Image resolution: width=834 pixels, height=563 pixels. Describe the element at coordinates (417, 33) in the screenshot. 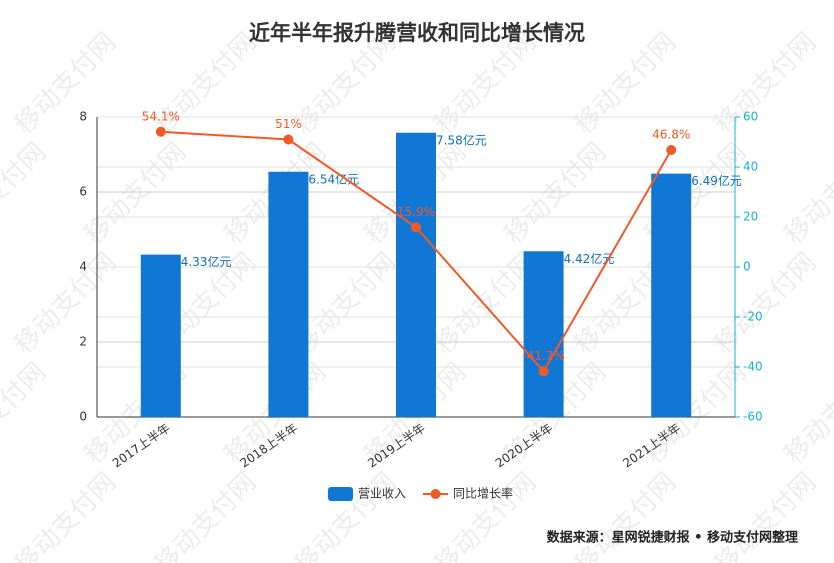

I see `chart-title: 近年半年报升腾营收和同比增长情况` at that location.